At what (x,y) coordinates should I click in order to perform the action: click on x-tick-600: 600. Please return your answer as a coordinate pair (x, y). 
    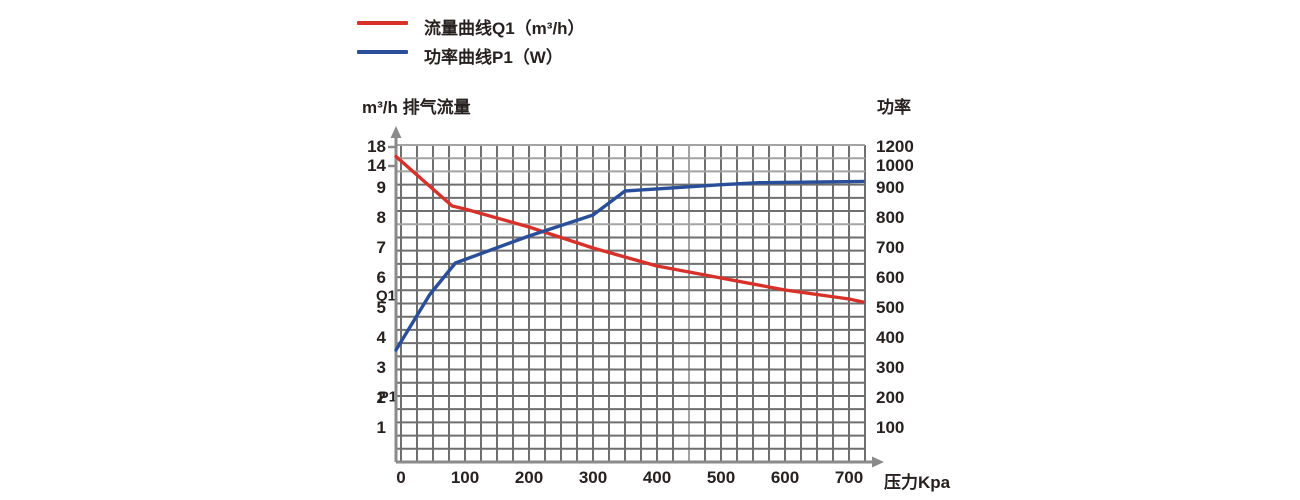
    Looking at the image, I should click on (785, 477).